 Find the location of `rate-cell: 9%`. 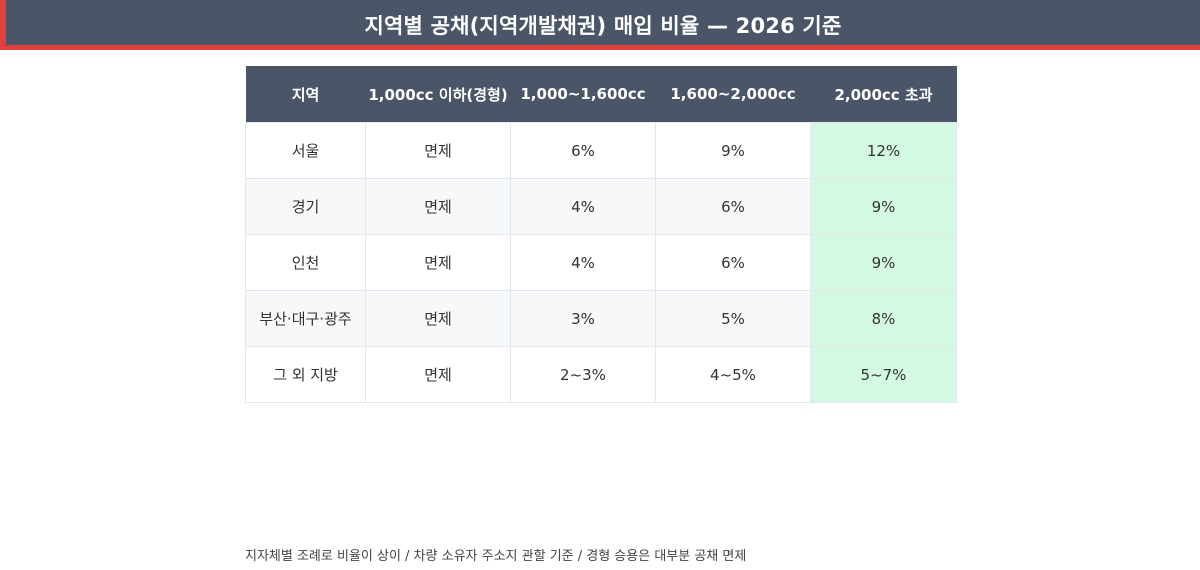

rate-cell: 9% is located at coordinates (733, 150).